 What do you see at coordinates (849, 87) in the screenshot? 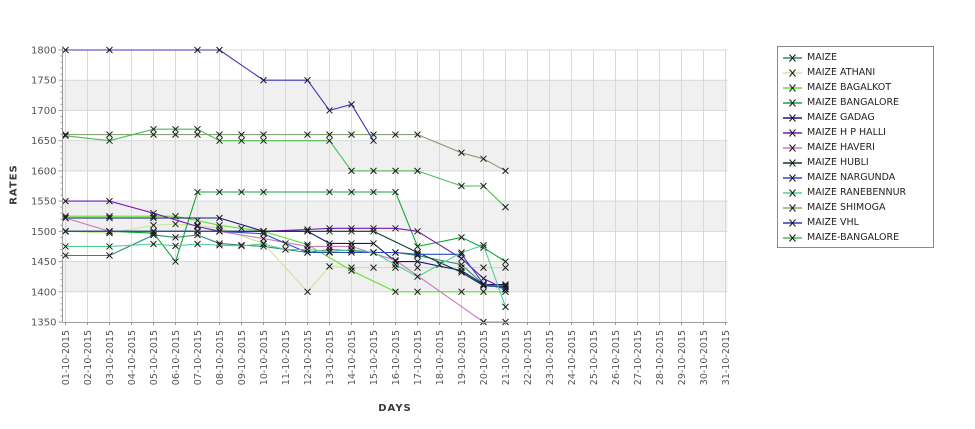
I see `legend-item-label: MAIZE BAGALKOT` at bounding box center [849, 87].